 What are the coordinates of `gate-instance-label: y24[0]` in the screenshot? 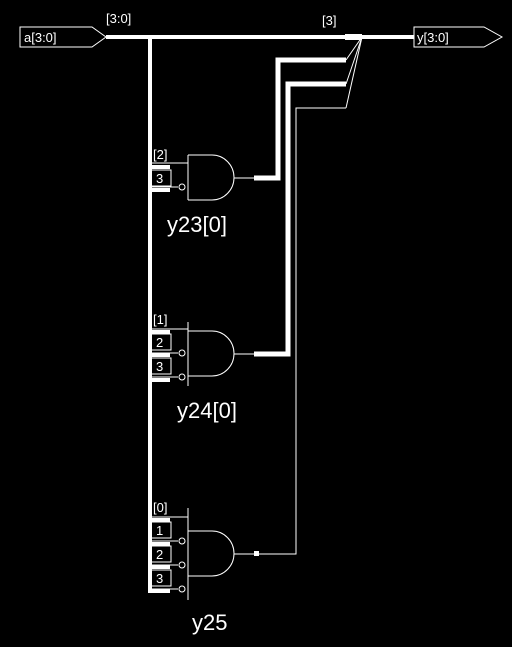 It's located at (207, 410).